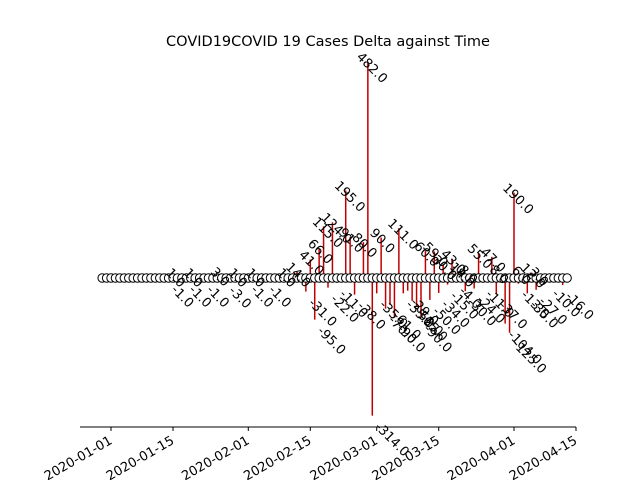  Describe the element at coordinates (543, 456) in the screenshot. I see `x-tick-label-2020-04-15: 2020-04-15` at that location.